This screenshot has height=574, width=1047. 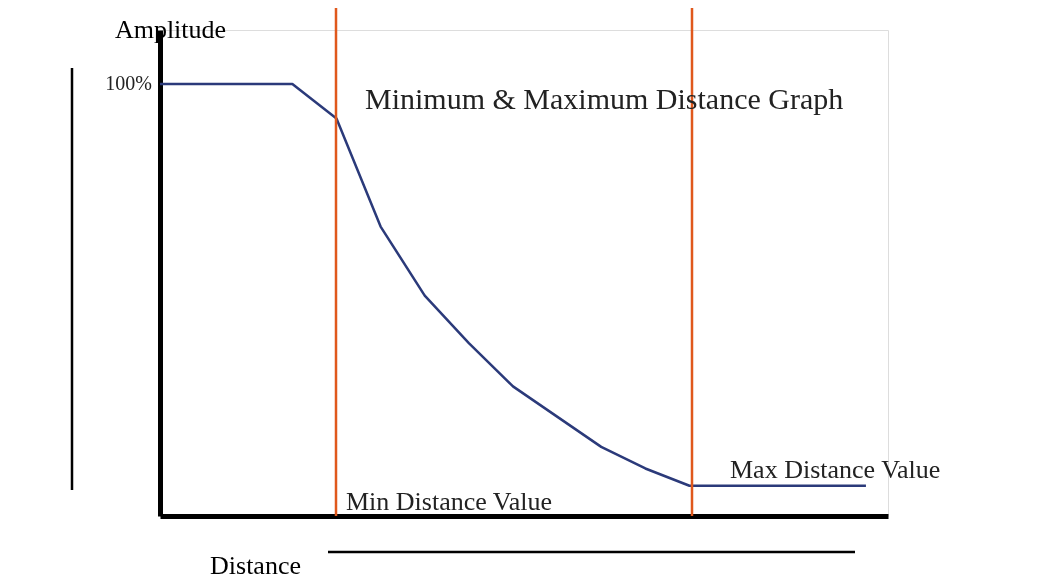 What do you see at coordinates (170, 29) in the screenshot?
I see `y-axis-title: Amplitude` at bounding box center [170, 29].